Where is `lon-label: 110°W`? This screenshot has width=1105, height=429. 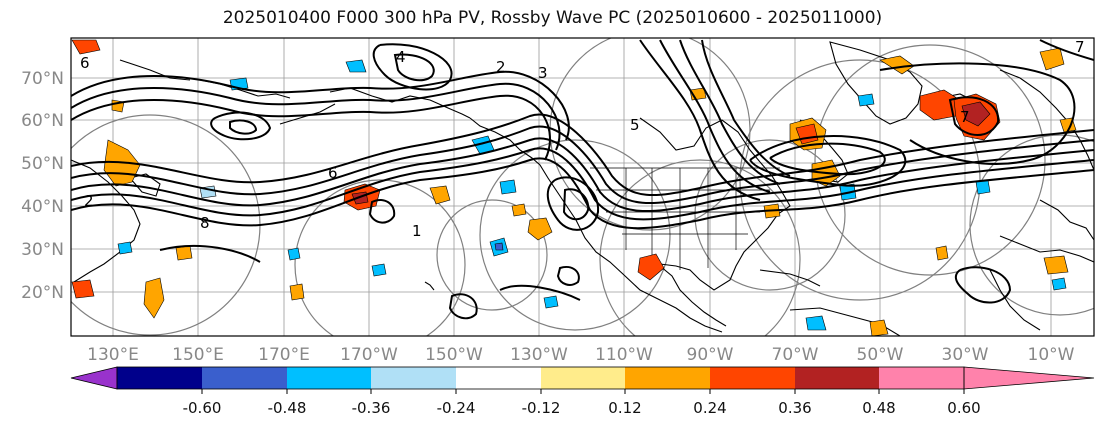 lon-label: 110°W is located at coordinates (624, 355).